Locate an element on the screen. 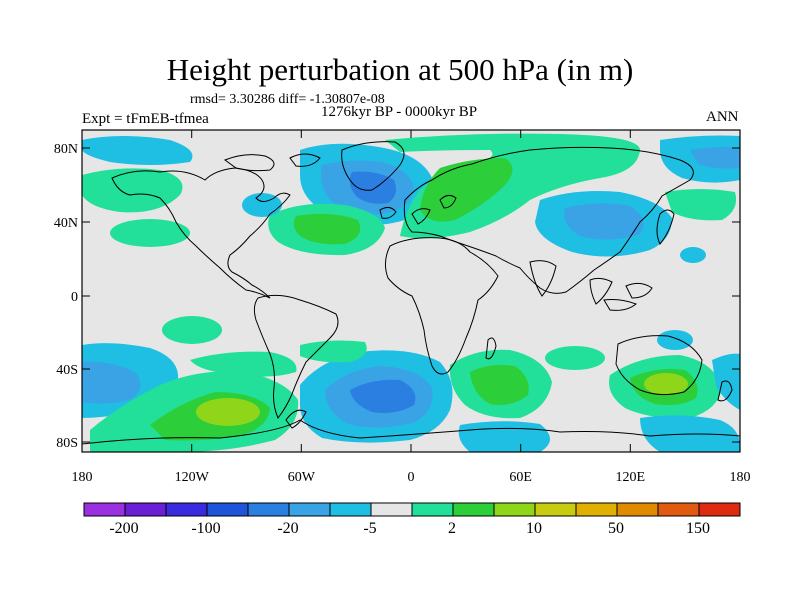 The image size is (800, 600). colorbar-label-neg5: -5 is located at coordinates (369, 528).